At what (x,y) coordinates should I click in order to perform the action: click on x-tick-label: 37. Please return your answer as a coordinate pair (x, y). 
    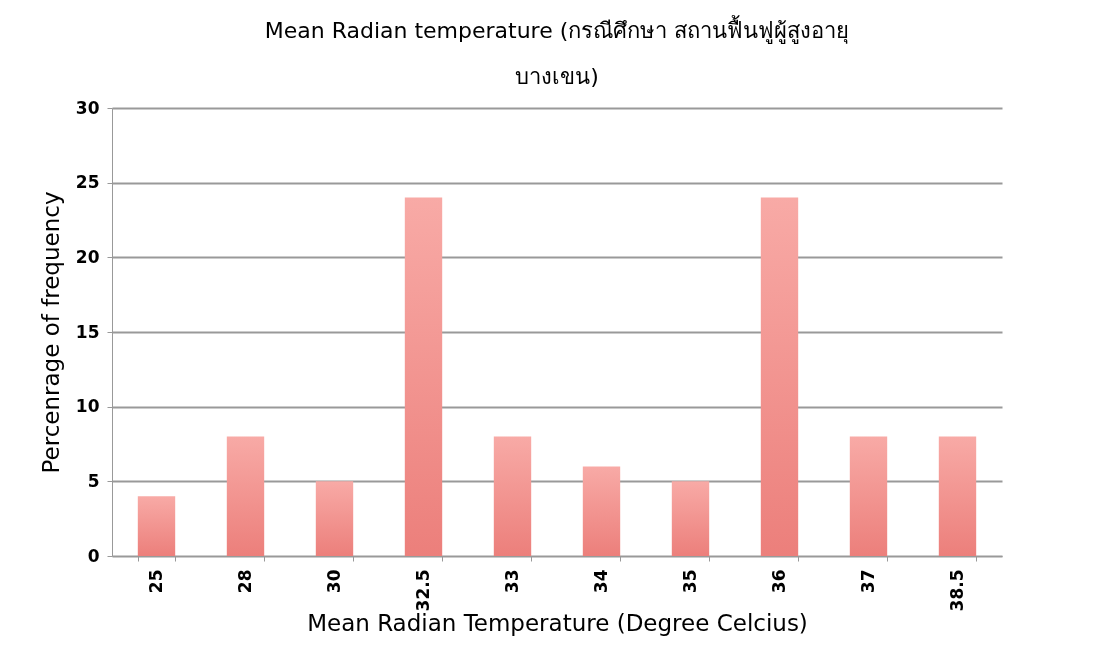
    Looking at the image, I should click on (868, 581).